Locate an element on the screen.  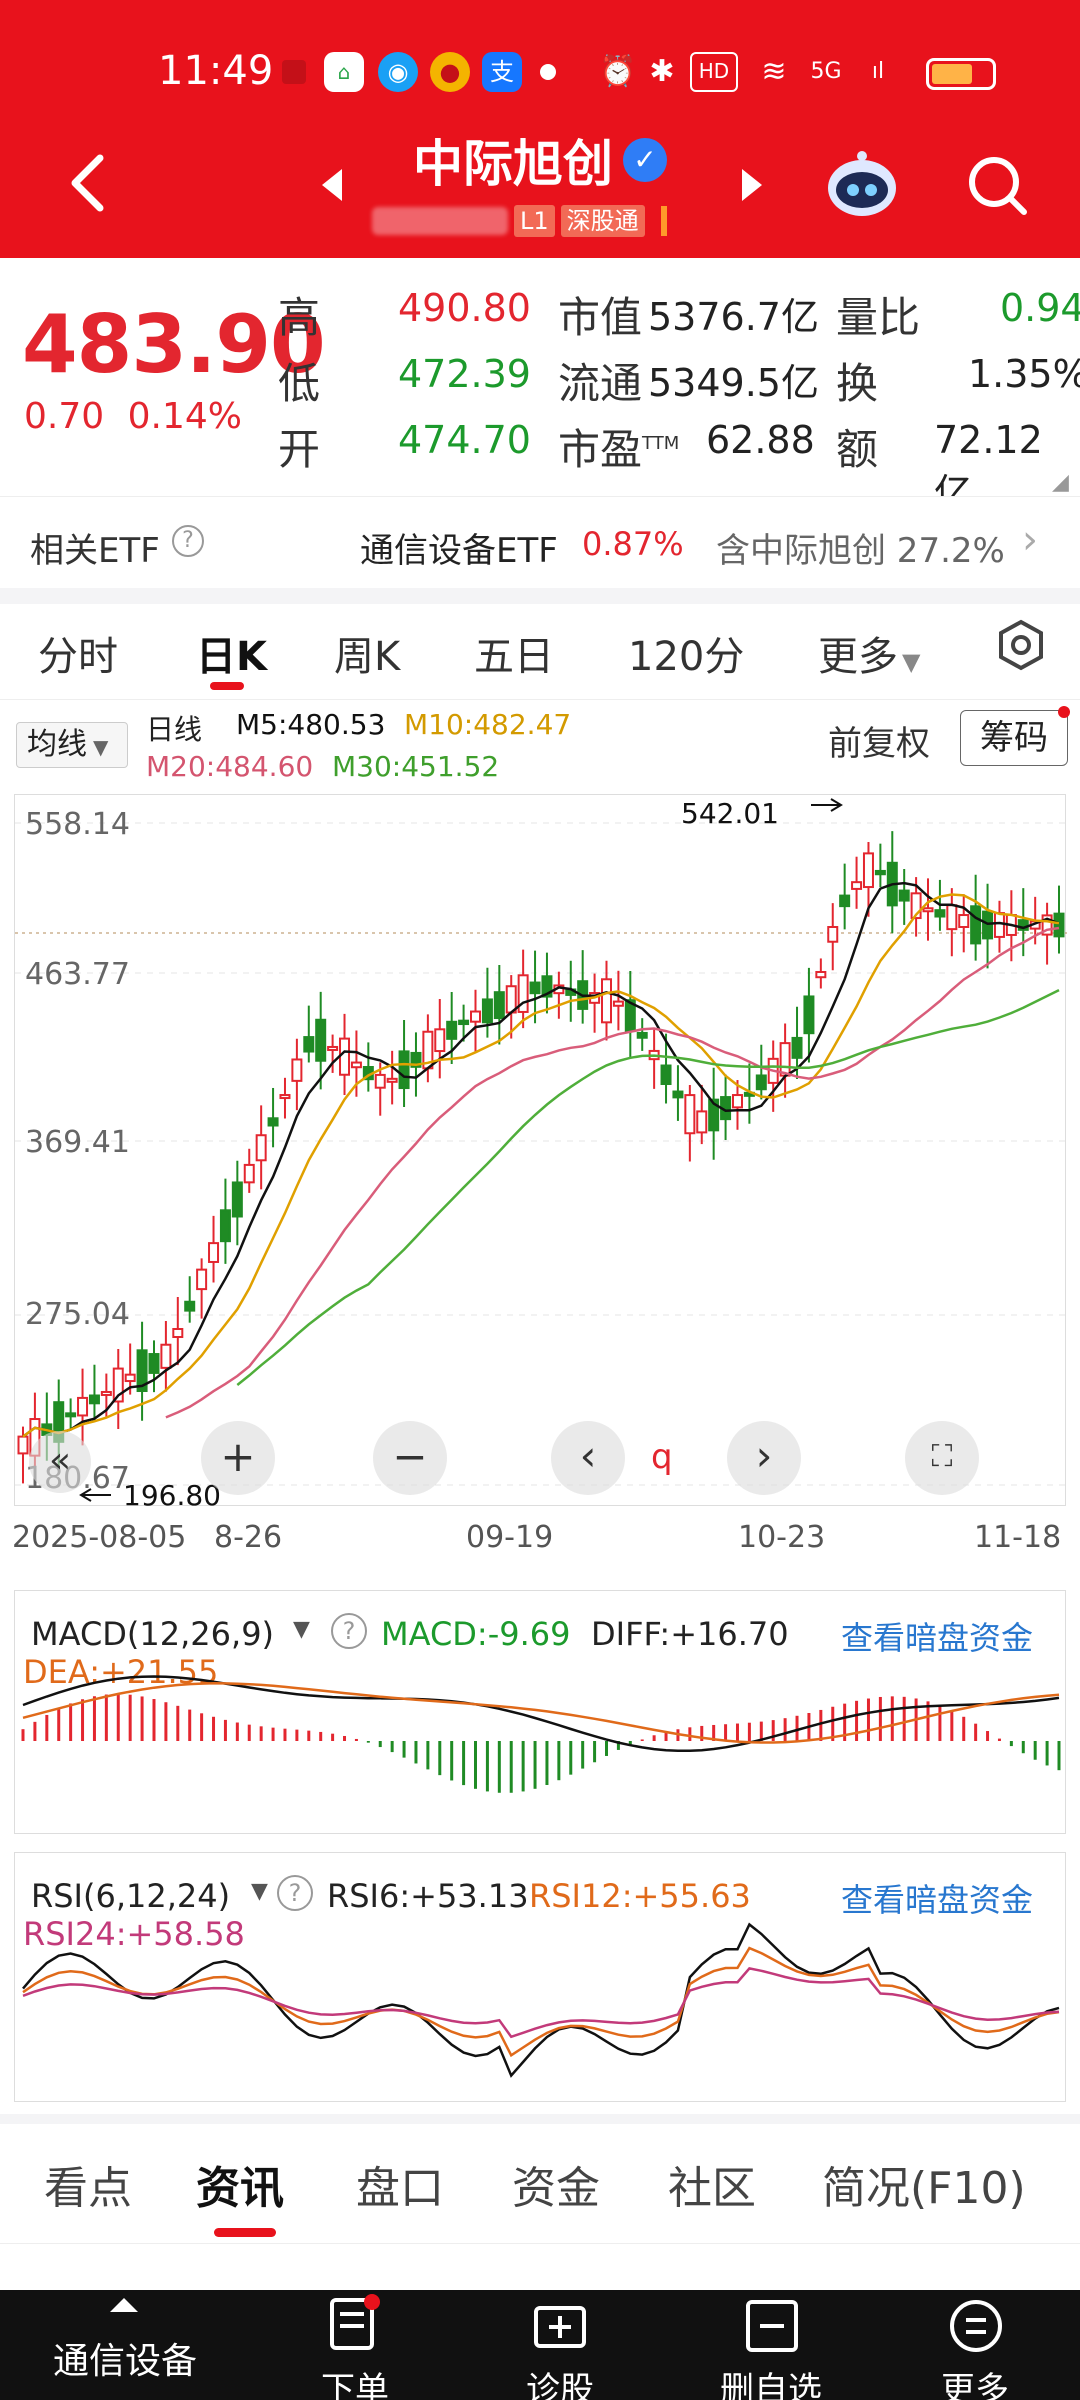
ma30-line is located at coordinates (648, 1187).